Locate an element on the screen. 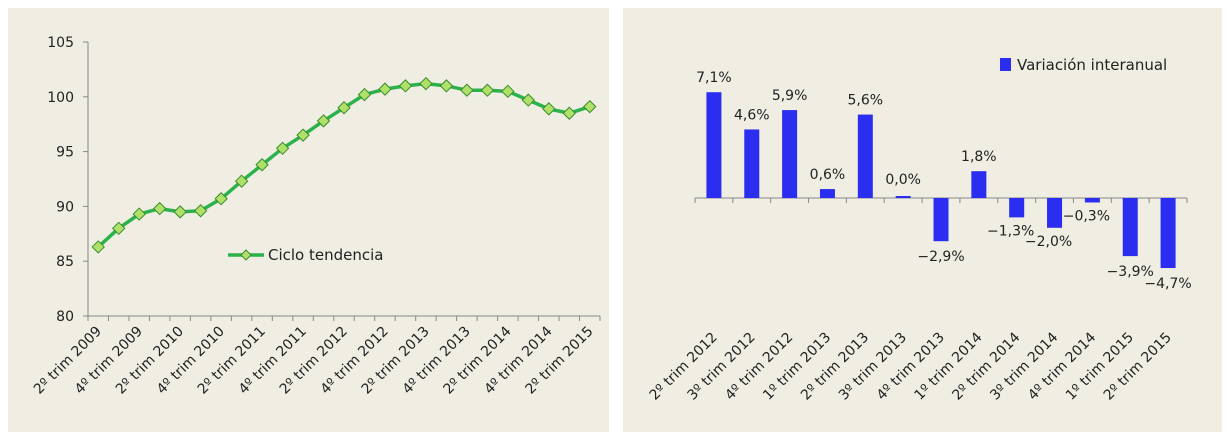  data-label: 5,9% is located at coordinates (790, 96).